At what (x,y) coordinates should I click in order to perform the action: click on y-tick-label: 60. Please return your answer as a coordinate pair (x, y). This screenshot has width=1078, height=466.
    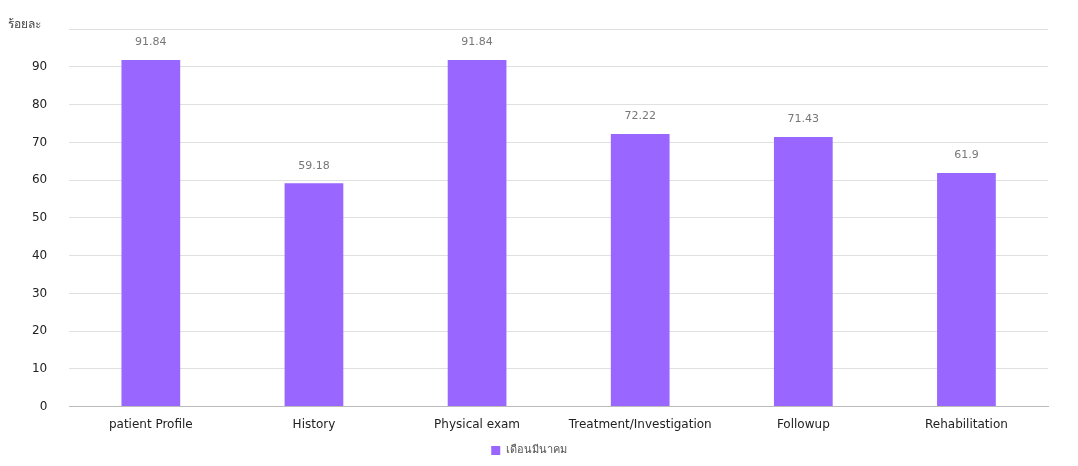
    Looking at the image, I should click on (39, 179).